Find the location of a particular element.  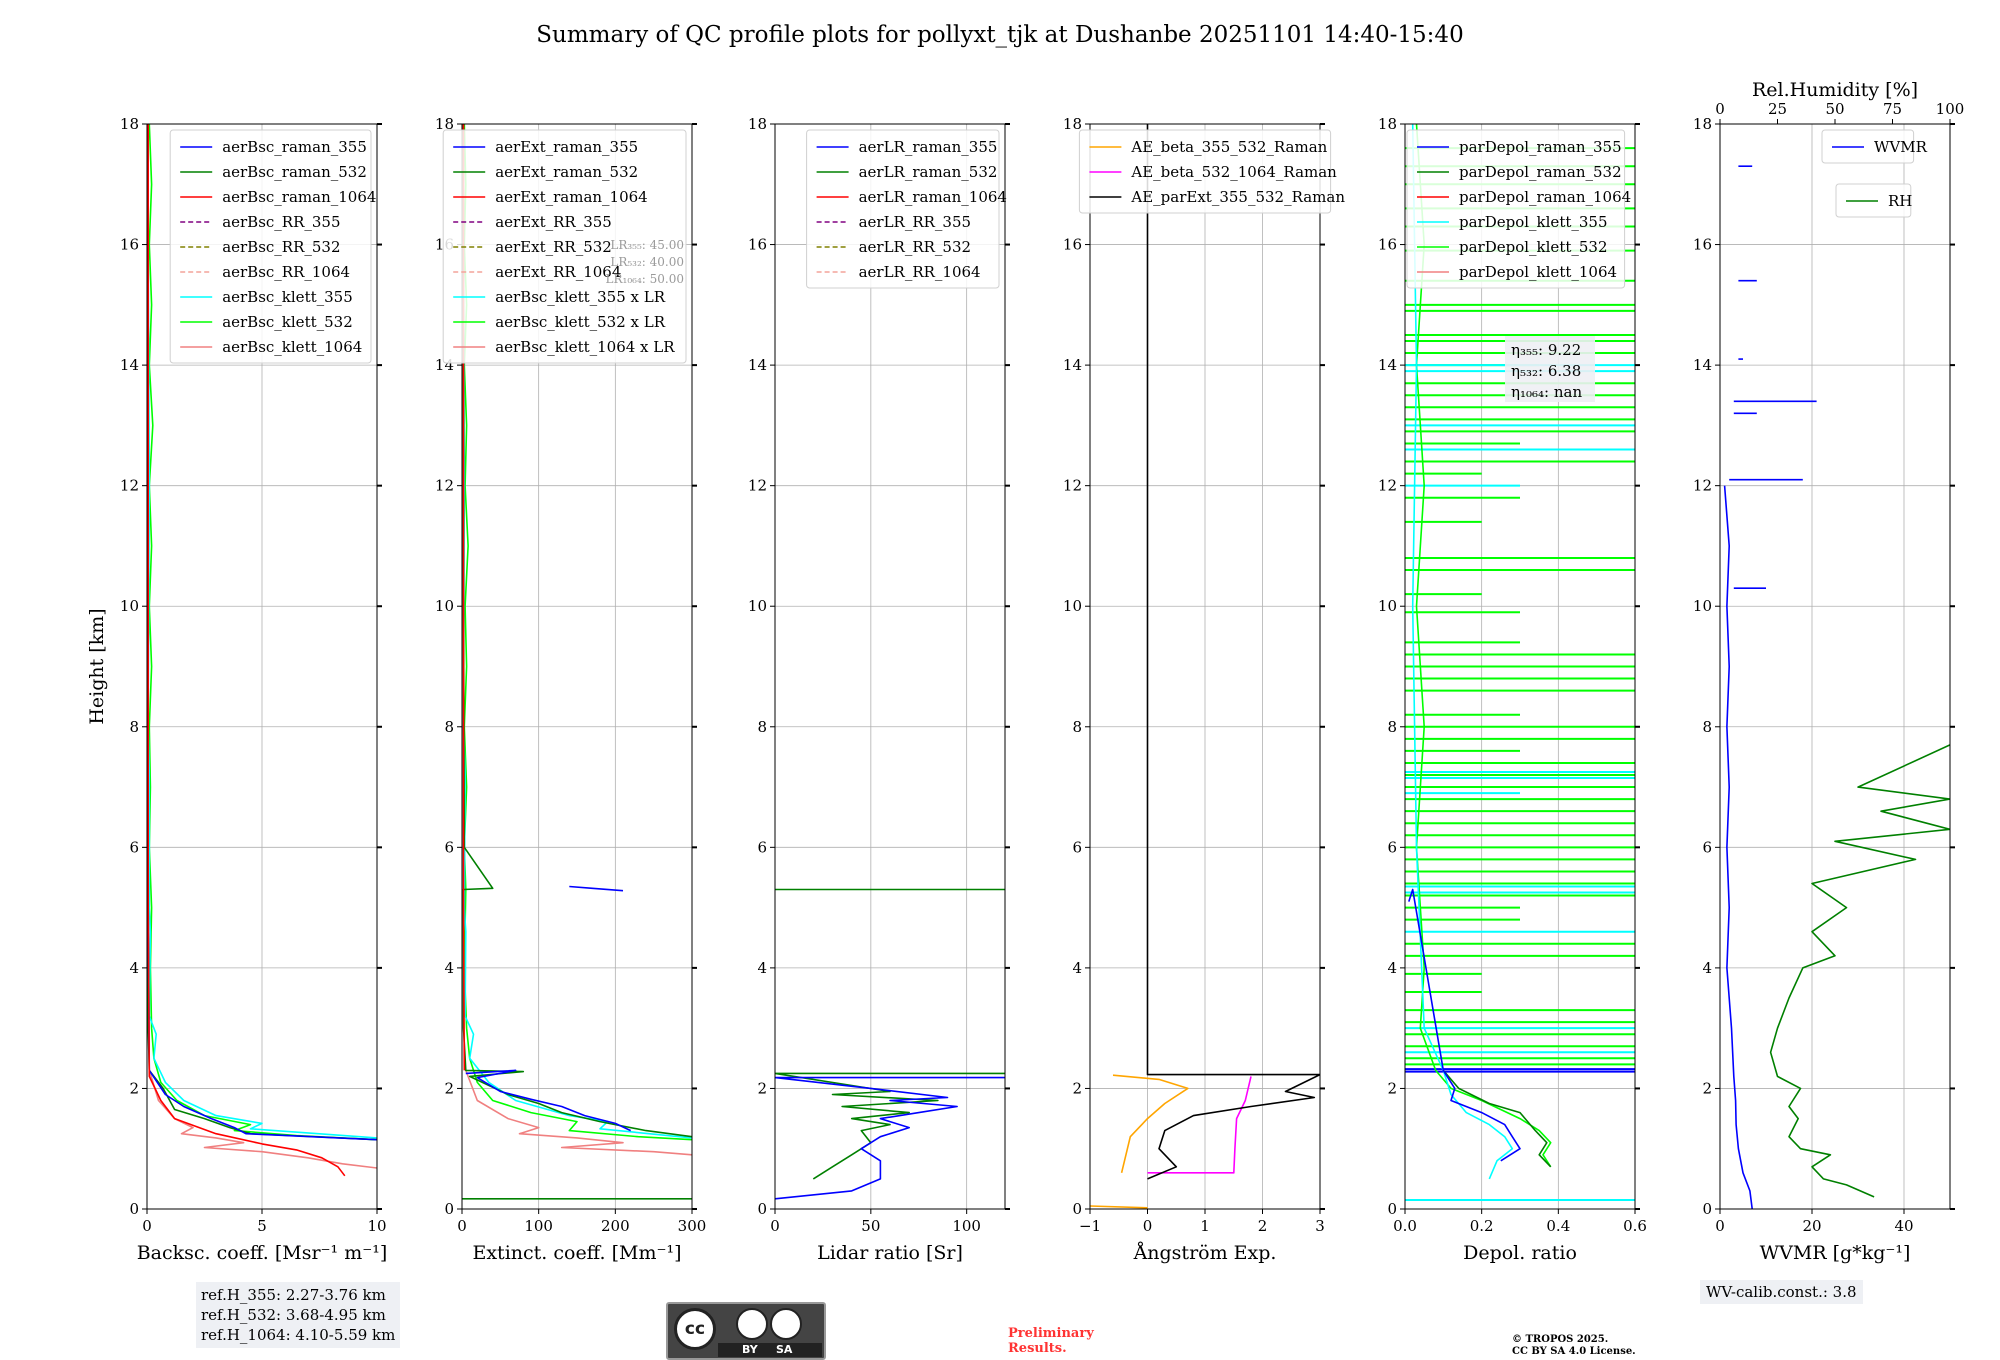

lr-label: LR₃₅₅: 45.00 is located at coordinates (647, 245).